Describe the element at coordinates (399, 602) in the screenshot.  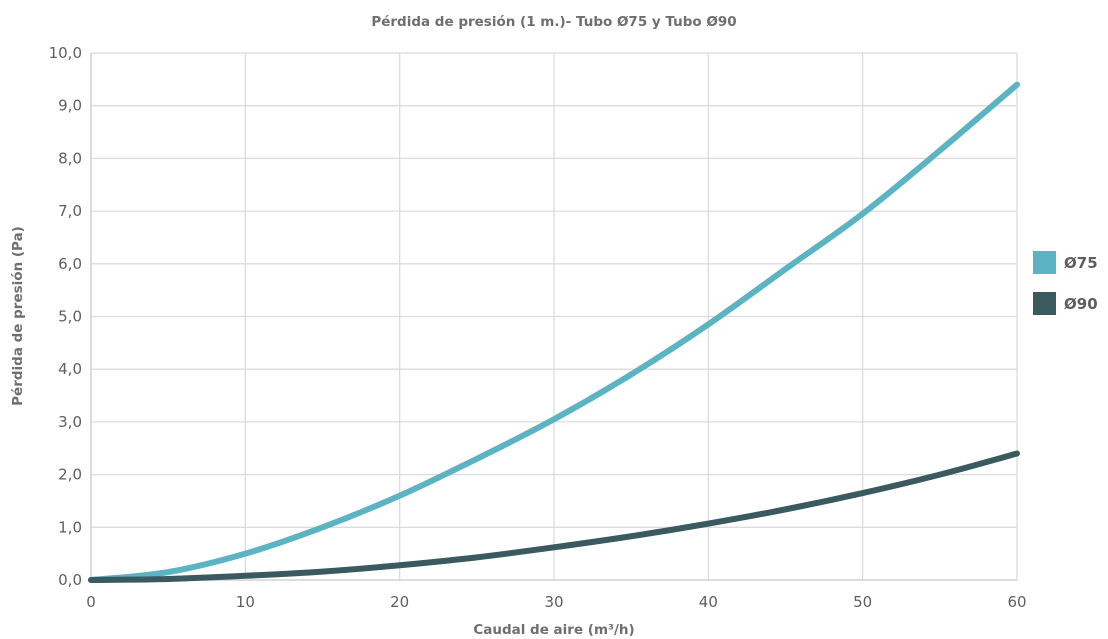
I see `x-tick-label: 20` at that location.